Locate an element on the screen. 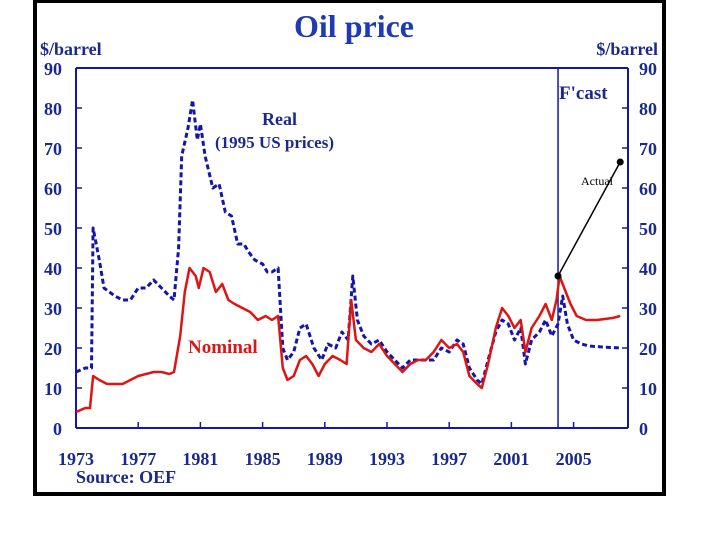  actual-pointer-line is located at coordinates (589, 219).